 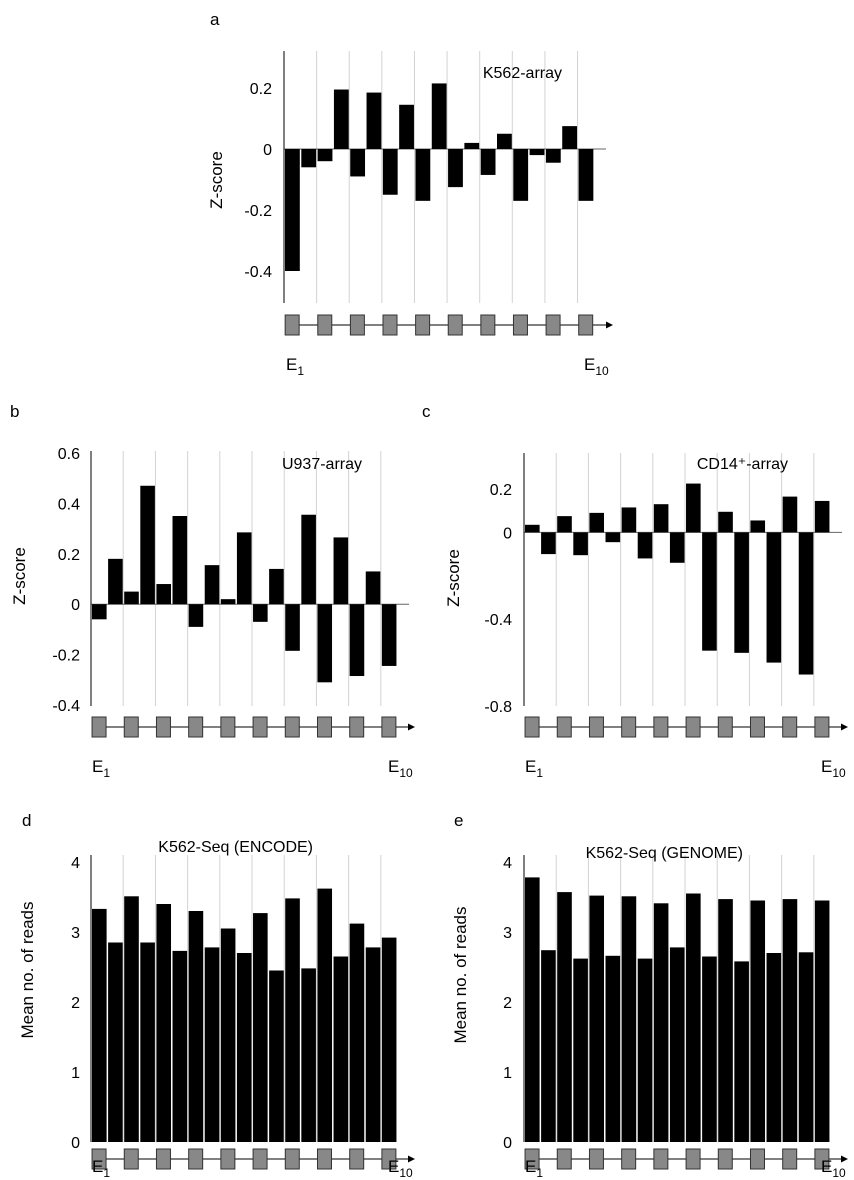 I want to click on panel-letter: c, so click(x=426, y=411).